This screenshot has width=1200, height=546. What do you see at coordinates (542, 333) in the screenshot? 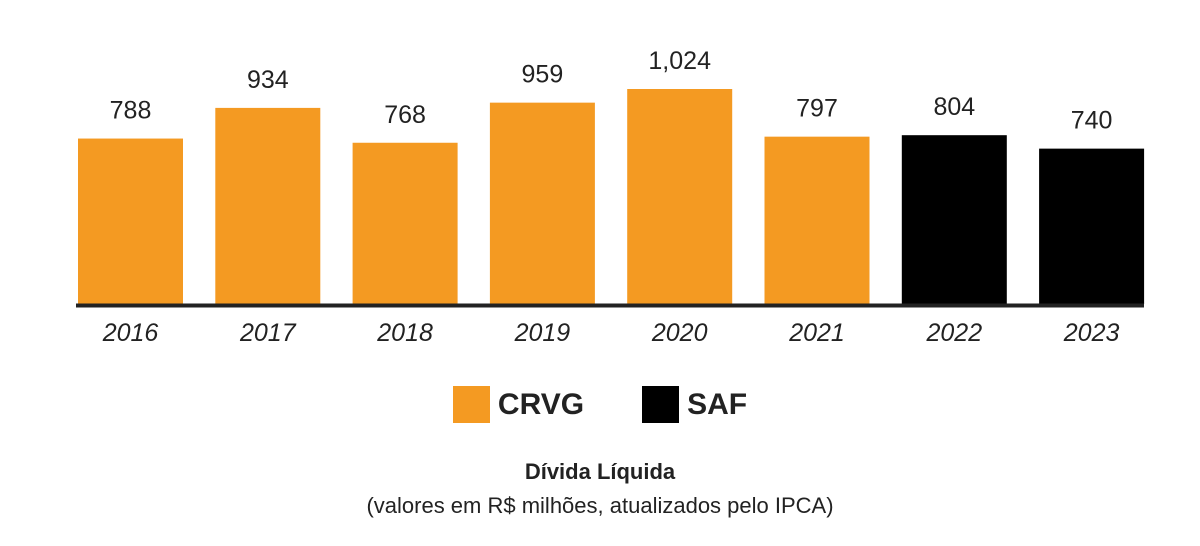
I see `x-tick-label-2019: 2019` at bounding box center [542, 333].